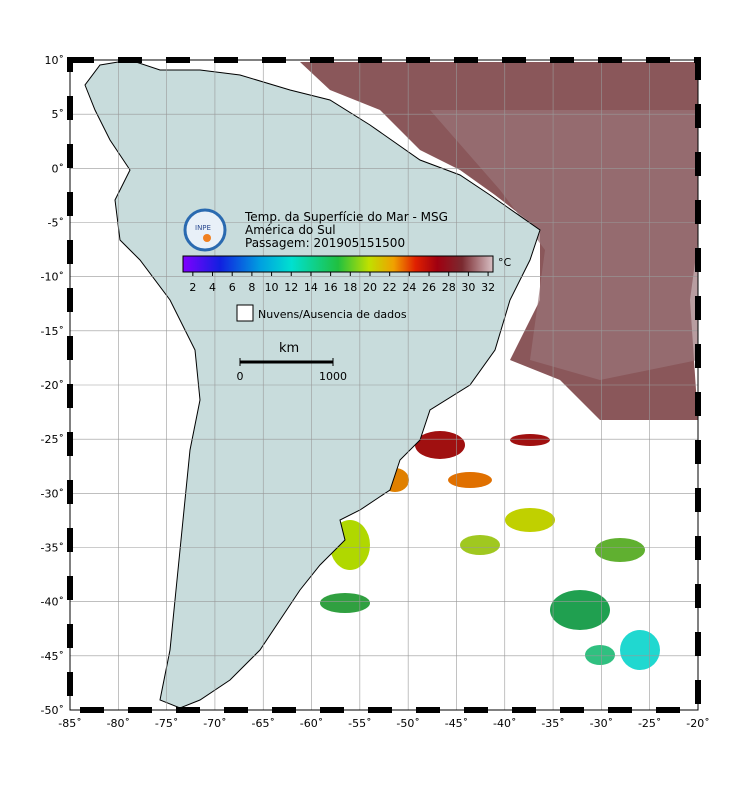 The image size is (741, 785). What do you see at coordinates (214, 723) in the screenshot?
I see `lon-label: -70˚` at bounding box center [214, 723].